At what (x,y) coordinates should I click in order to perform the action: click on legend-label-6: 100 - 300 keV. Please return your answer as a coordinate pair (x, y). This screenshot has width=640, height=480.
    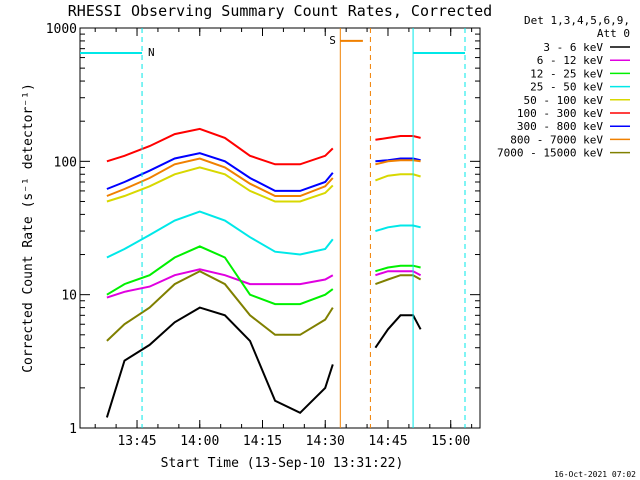
    Looking at the image, I should click on (560, 113).